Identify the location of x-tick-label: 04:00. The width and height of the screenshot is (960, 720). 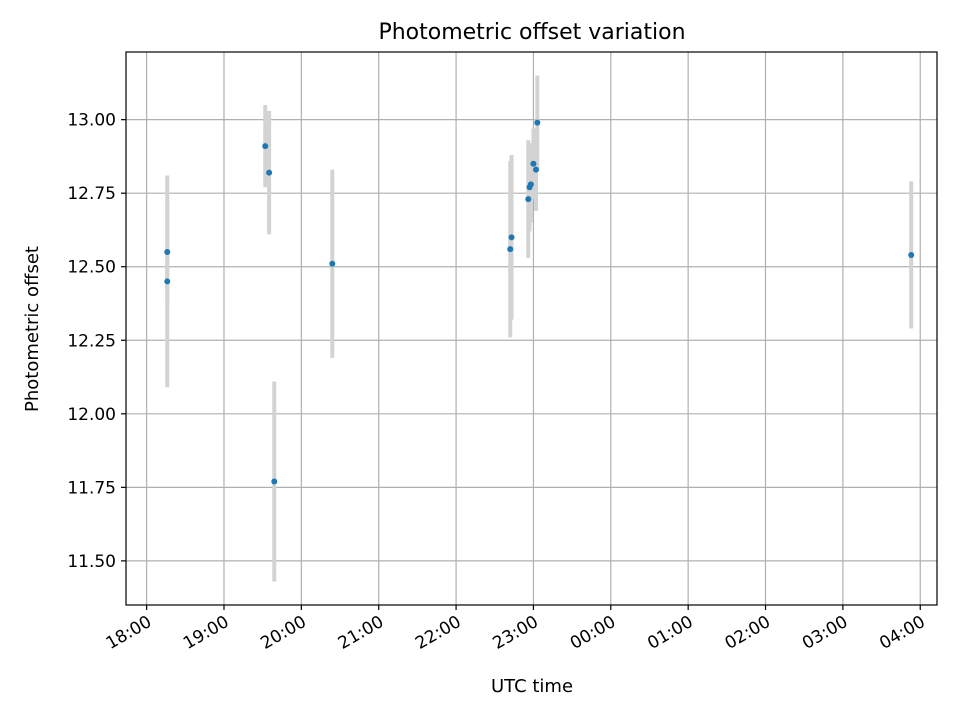
(902, 633).